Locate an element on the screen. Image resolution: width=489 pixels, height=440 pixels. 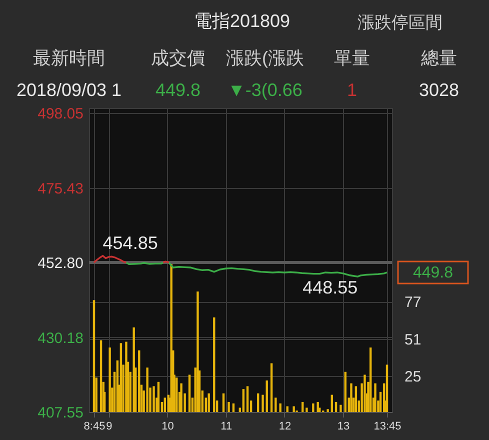
y2-tick-label: 25 is located at coordinates (413, 377).